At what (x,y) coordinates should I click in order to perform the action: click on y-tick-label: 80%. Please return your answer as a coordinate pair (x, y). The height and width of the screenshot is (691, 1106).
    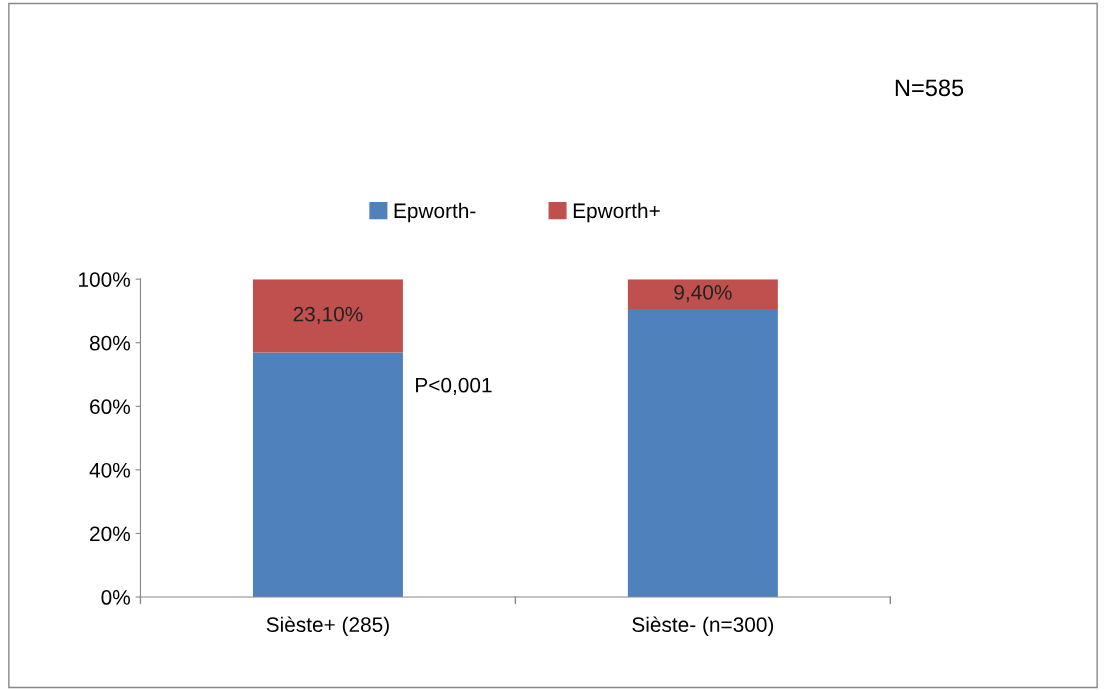
    Looking at the image, I should click on (109, 343).